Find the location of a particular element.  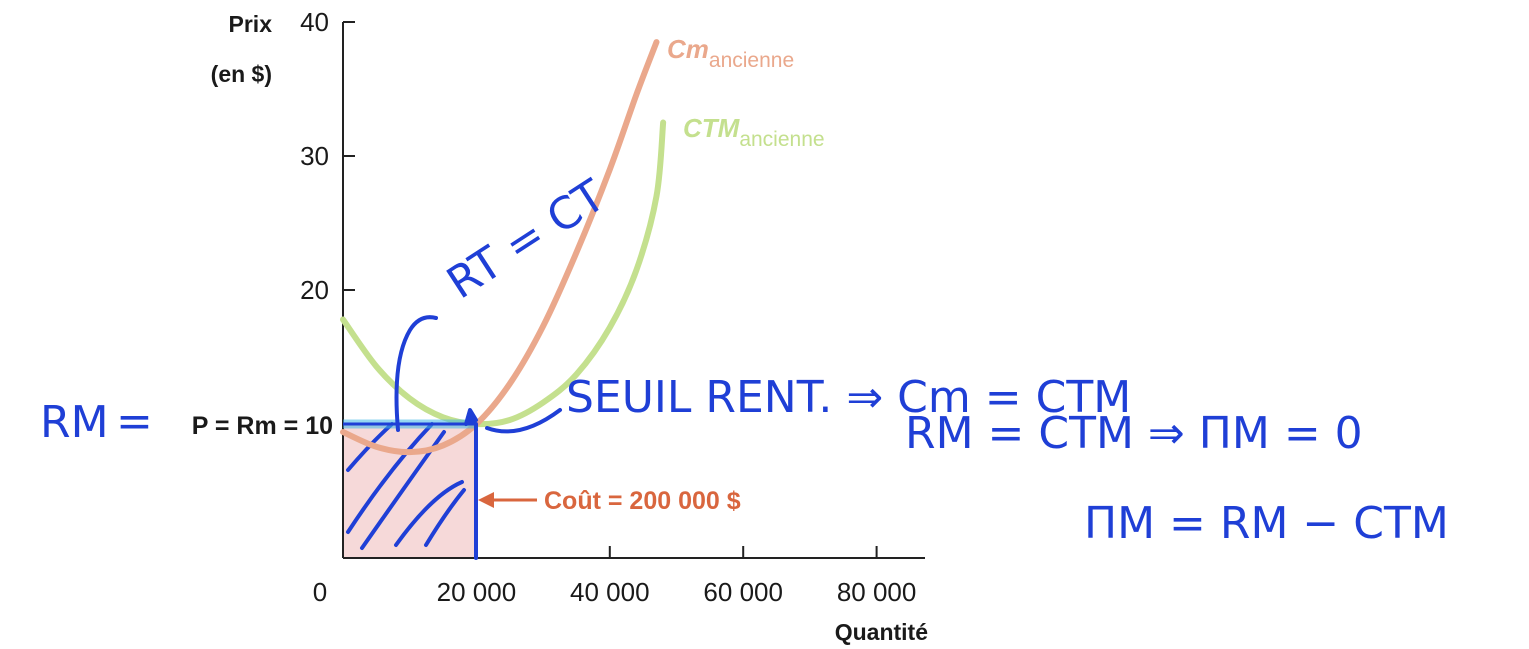

x-ticks: 20 000 40 000 60 000 80 000 is located at coordinates (677, 576).